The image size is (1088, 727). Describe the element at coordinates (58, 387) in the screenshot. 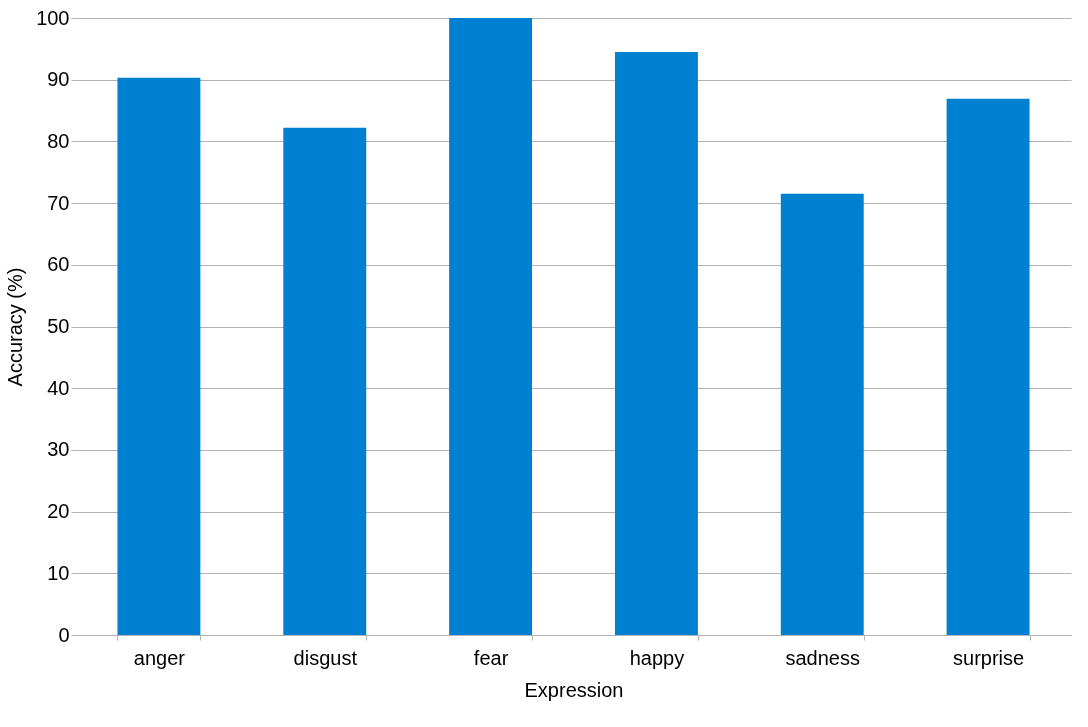

I see `y-tick-label: 40` at that location.